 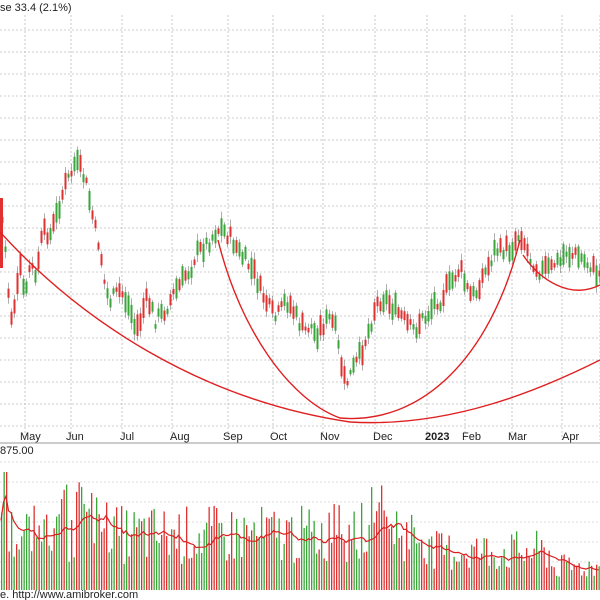 What do you see at coordinates (299, 437) in the screenshot?
I see `x-axis-tick-labels: May Jun Jul Aug Sep Oct Nov Dec 2023 Feb Mar Apr` at bounding box center [299, 437].